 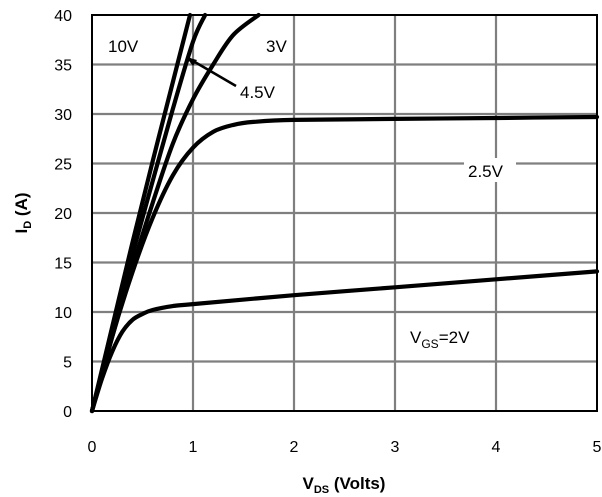 I want to click on annotation-3v: 3V, so click(x=276, y=46).